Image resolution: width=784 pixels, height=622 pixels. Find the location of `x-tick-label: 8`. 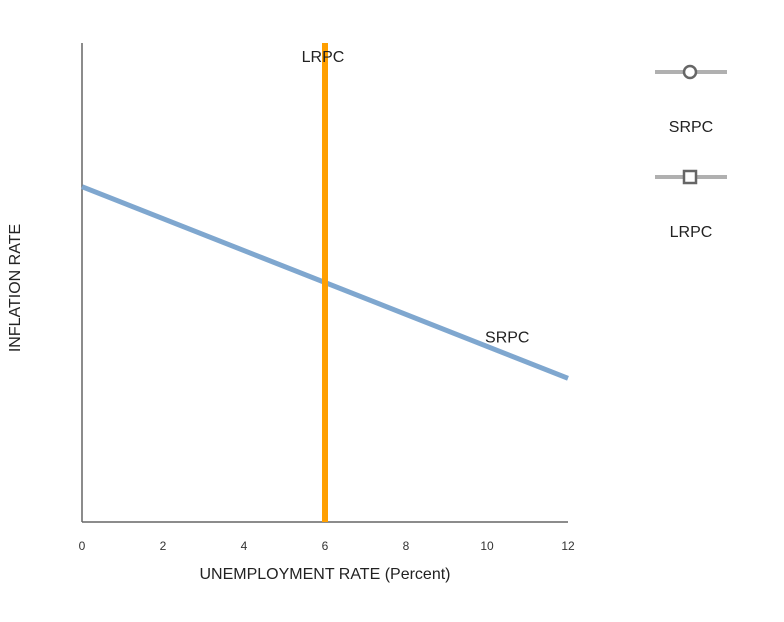

x-tick-label: 8 is located at coordinates (406, 546).